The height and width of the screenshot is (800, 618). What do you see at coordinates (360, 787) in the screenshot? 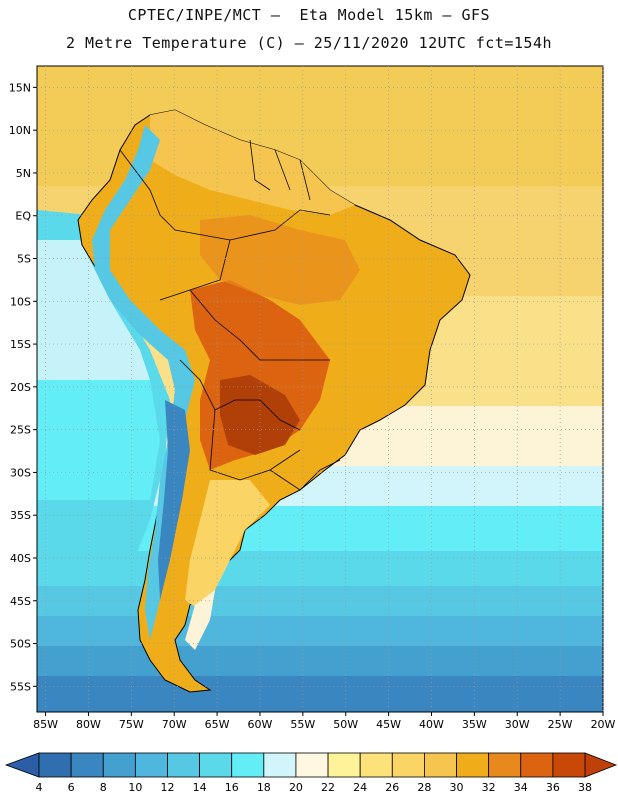
I see `colorbar-label: 24` at bounding box center [360, 787].